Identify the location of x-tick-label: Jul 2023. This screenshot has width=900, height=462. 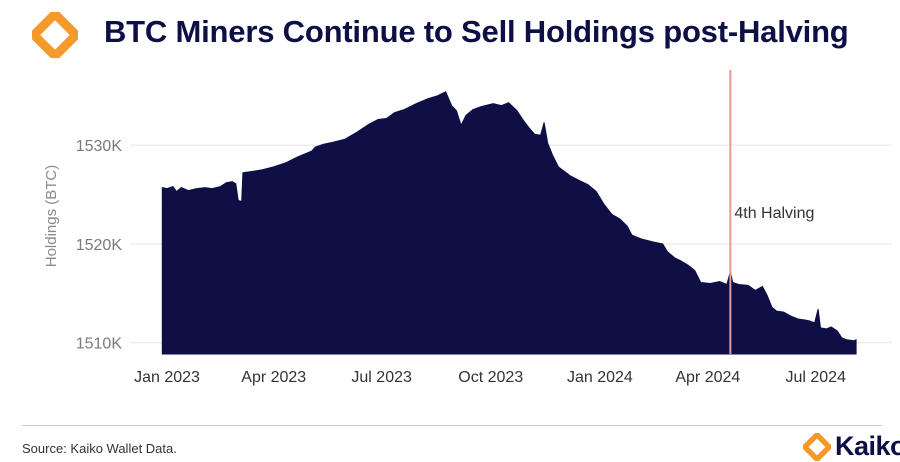
(381, 377).